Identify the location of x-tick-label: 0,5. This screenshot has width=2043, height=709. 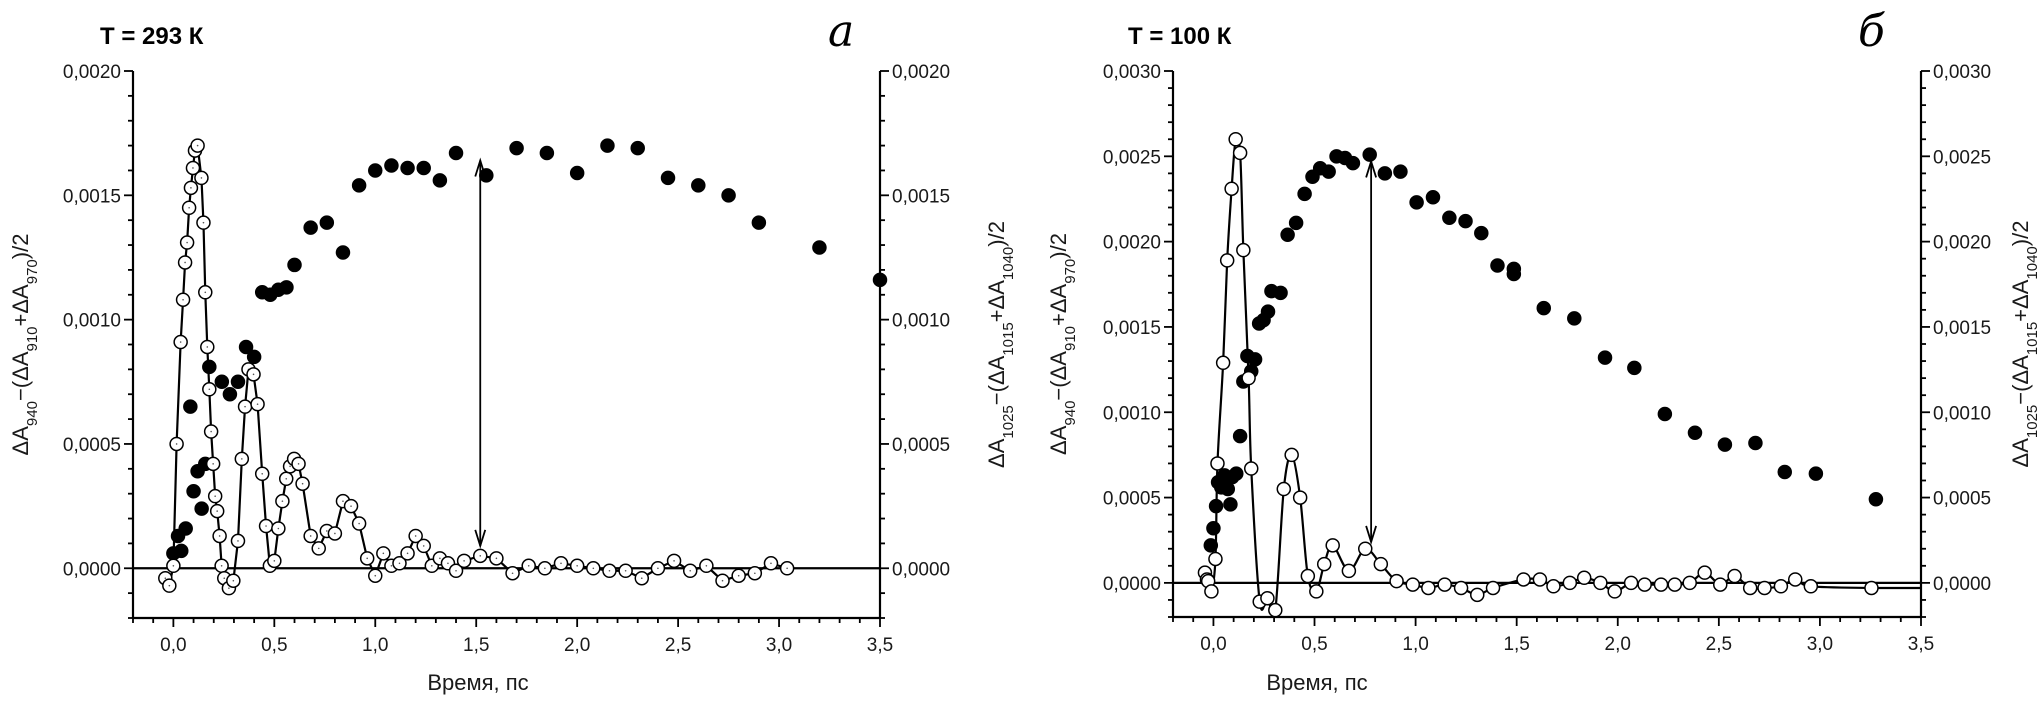
(274, 645).